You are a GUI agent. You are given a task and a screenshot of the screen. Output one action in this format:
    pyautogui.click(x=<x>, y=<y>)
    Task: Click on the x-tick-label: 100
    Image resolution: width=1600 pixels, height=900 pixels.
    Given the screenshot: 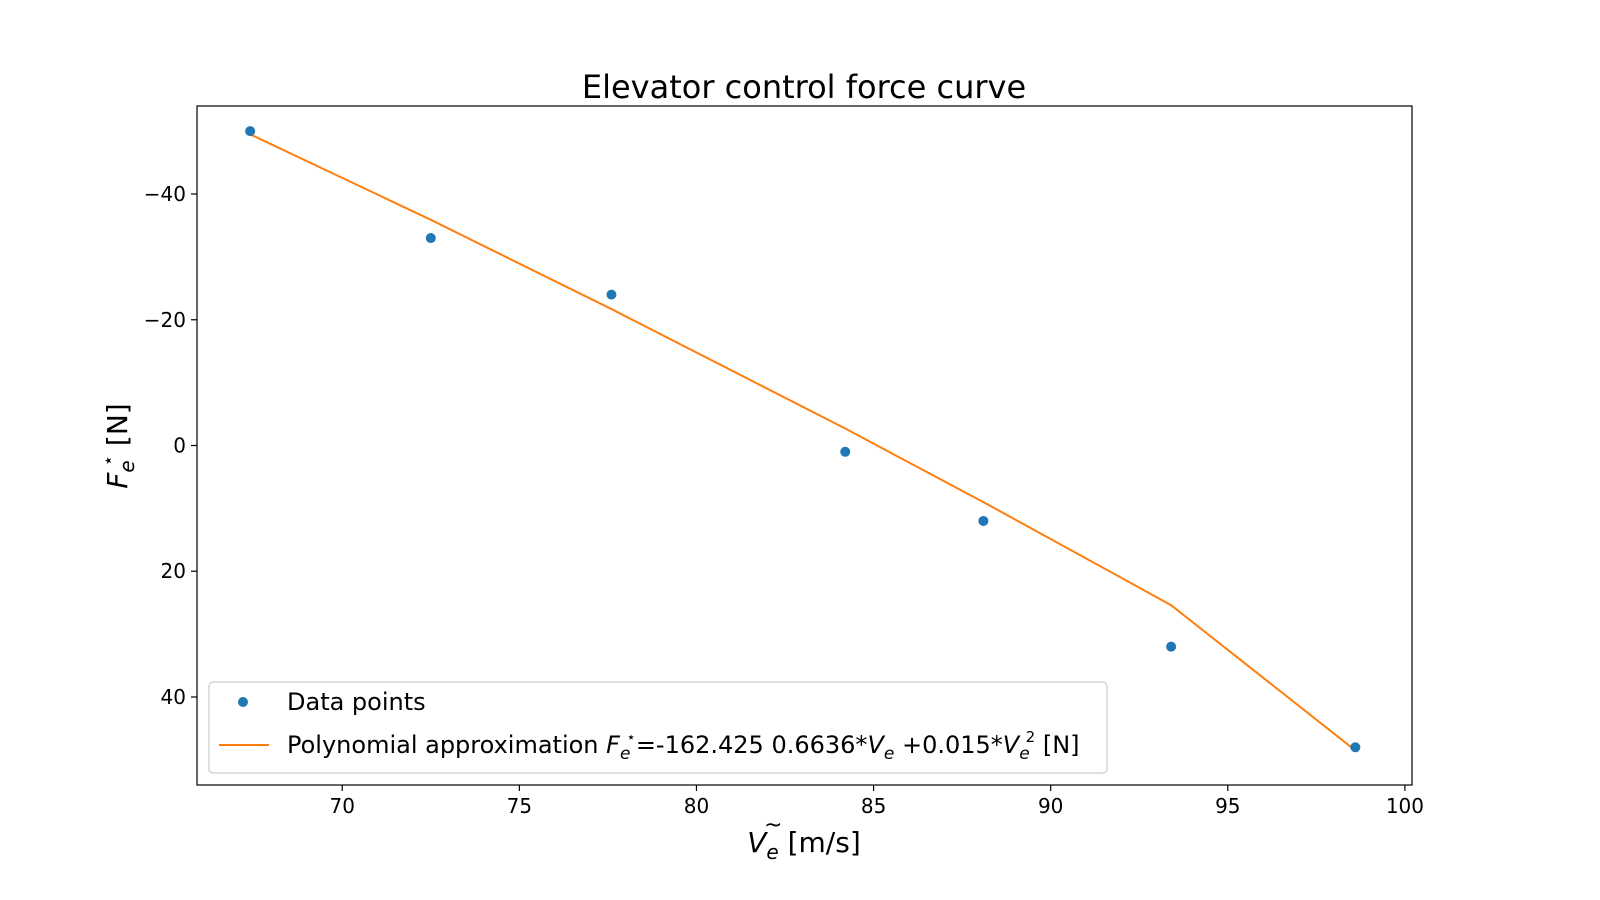 What is the action you would take?
    pyautogui.click(x=1405, y=806)
    